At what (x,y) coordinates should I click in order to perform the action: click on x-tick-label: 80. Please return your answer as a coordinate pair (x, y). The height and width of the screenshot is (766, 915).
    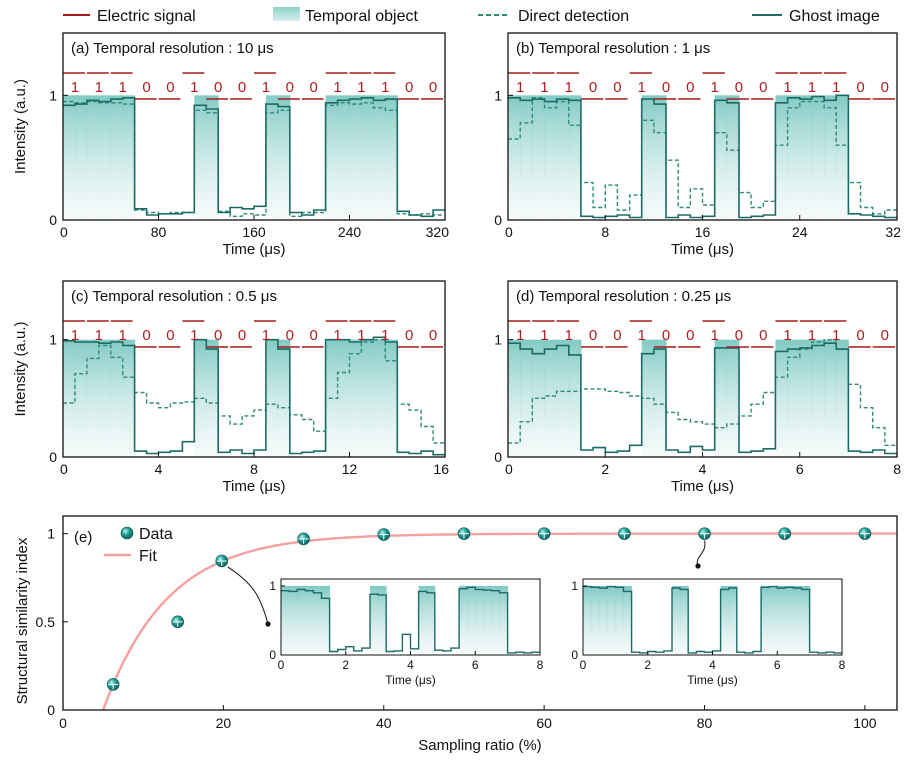
    Looking at the image, I should click on (705, 723).